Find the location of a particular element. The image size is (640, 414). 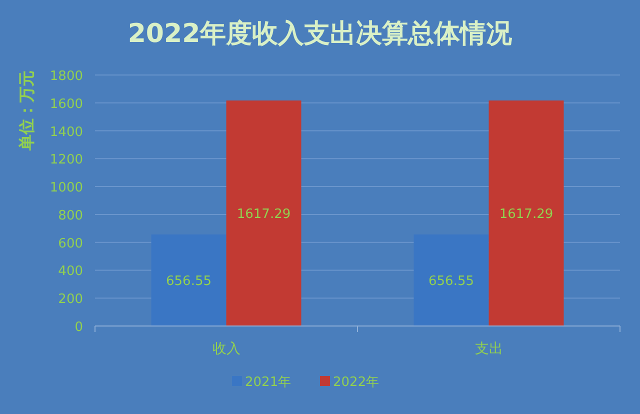

y-tick-label: 0 is located at coordinates (78, 327).